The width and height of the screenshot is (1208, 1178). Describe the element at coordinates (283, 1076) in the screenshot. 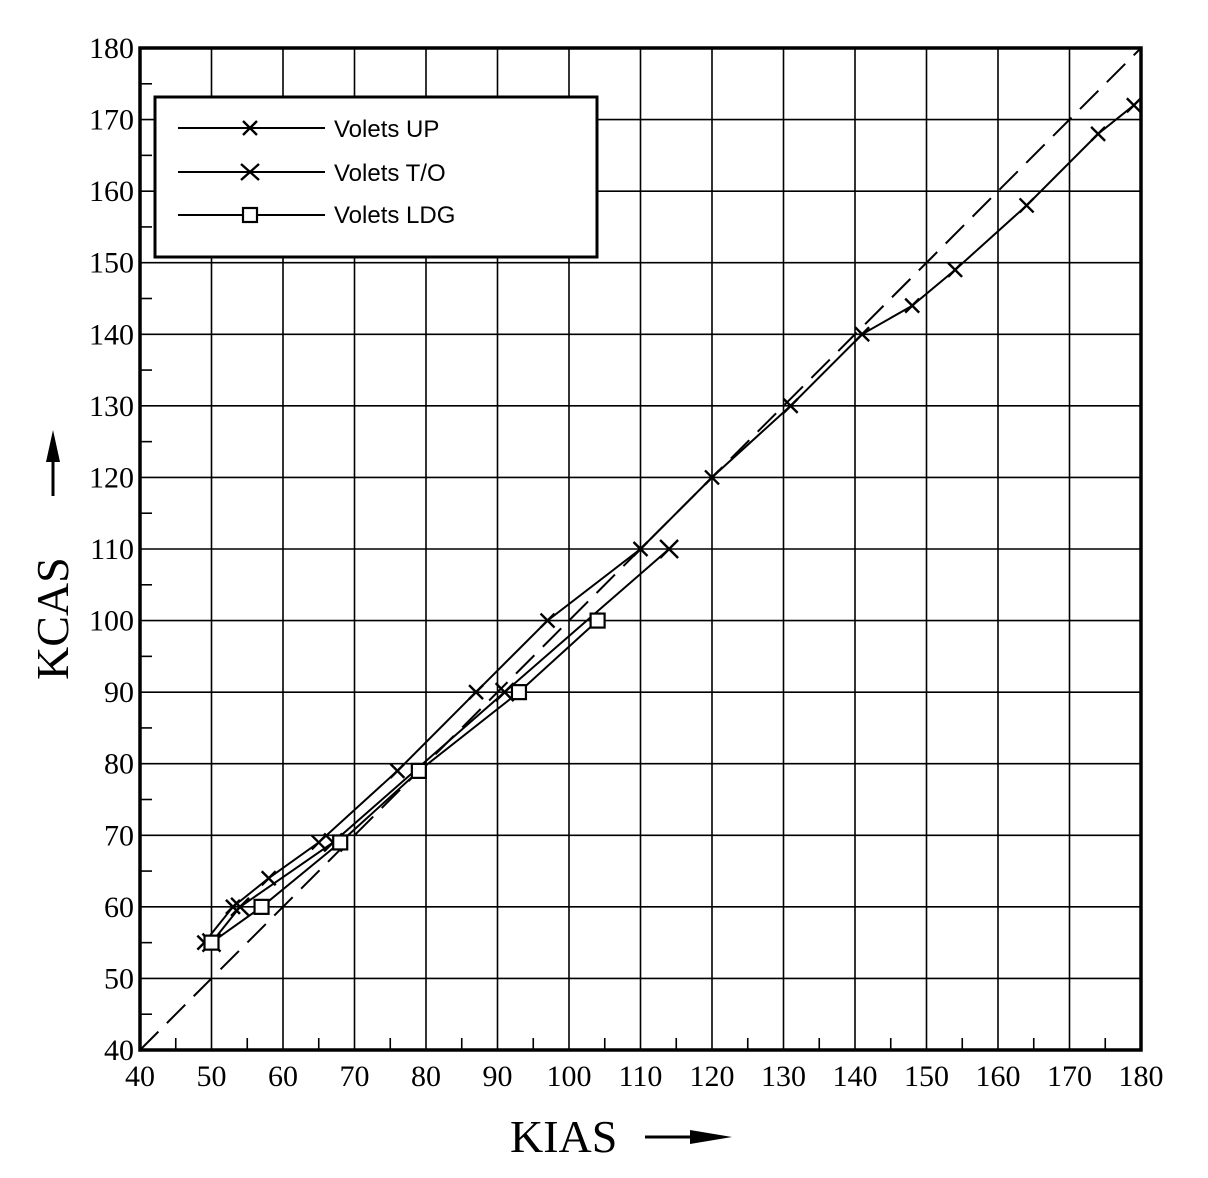

I see `x-tick-label: 60` at that location.